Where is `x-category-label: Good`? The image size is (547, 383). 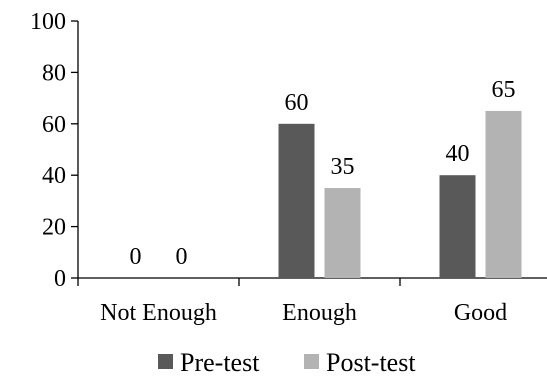 x-category-label: Good is located at coordinates (480, 313).